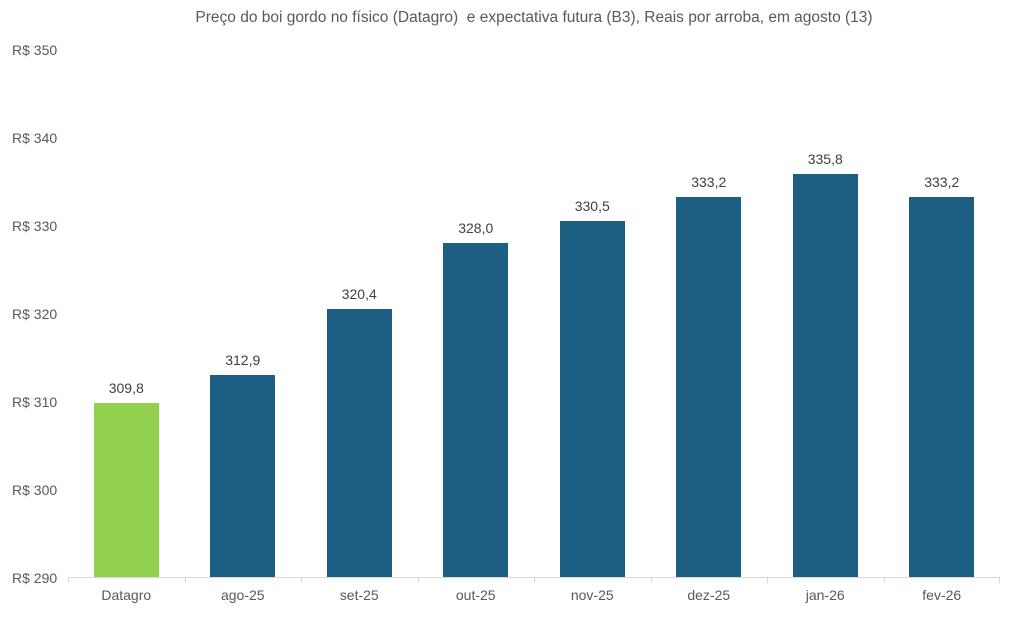  I want to click on y-axis-label: R$ 290, so click(35, 578).